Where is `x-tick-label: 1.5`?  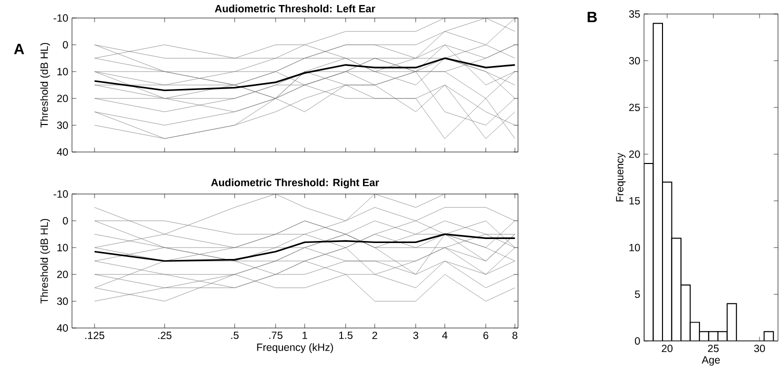 x-tick-label: 1.5 is located at coordinates (346, 335).